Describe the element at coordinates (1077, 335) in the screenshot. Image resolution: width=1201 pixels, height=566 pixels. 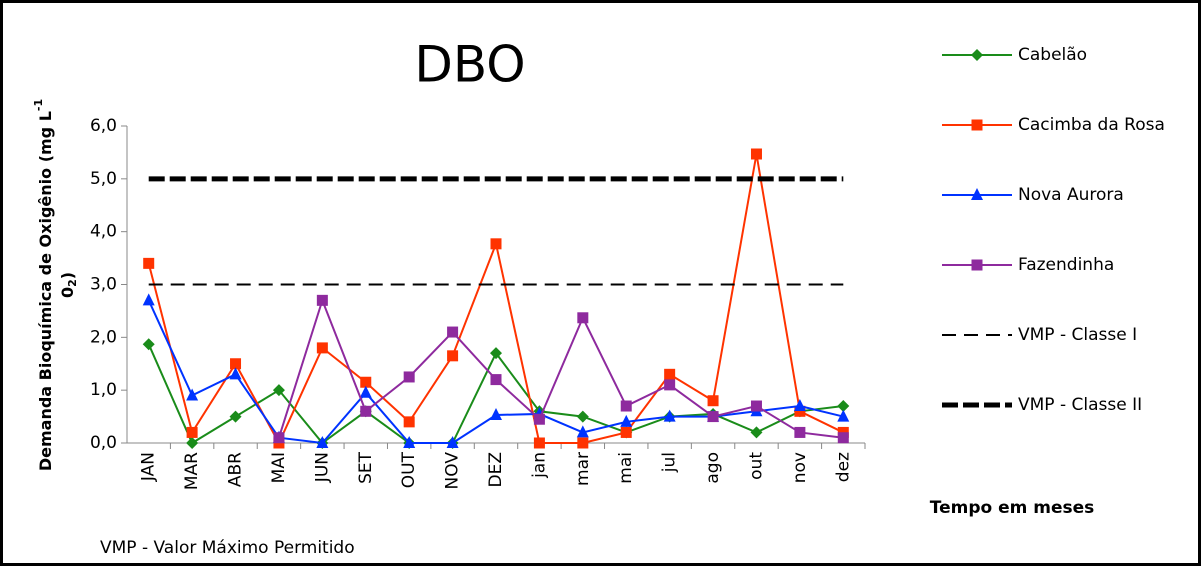
I see `legend-label: VMP - Classe I` at that location.